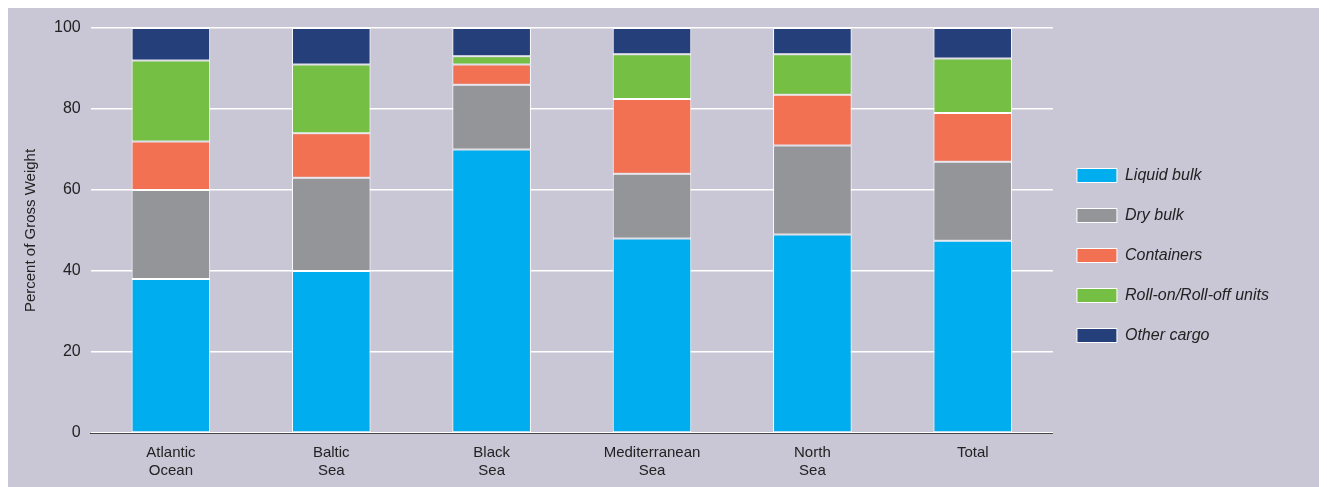 This screenshot has height=487, width=1327. Describe the element at coordinates (972, 452) in the screenshot. I see `x-tick-label: Total` at that location.